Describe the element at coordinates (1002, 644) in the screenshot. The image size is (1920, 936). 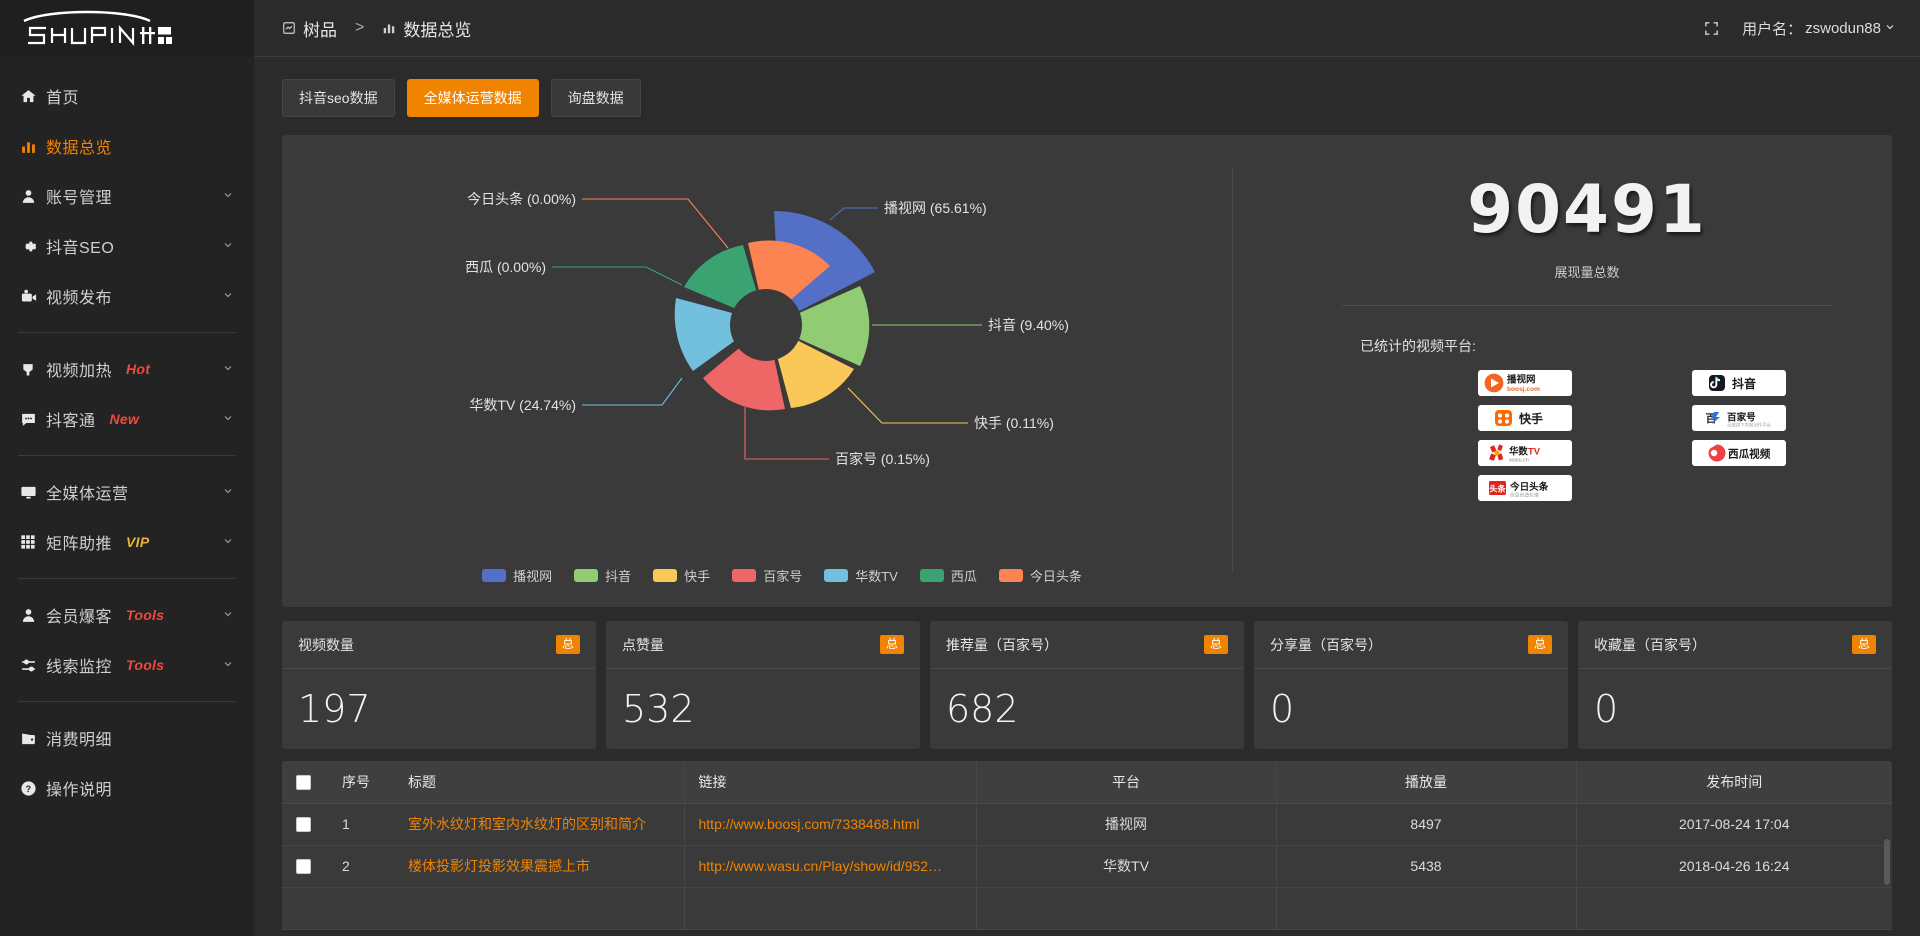
I see `card-title: 推荐量（百家号）` at that location.